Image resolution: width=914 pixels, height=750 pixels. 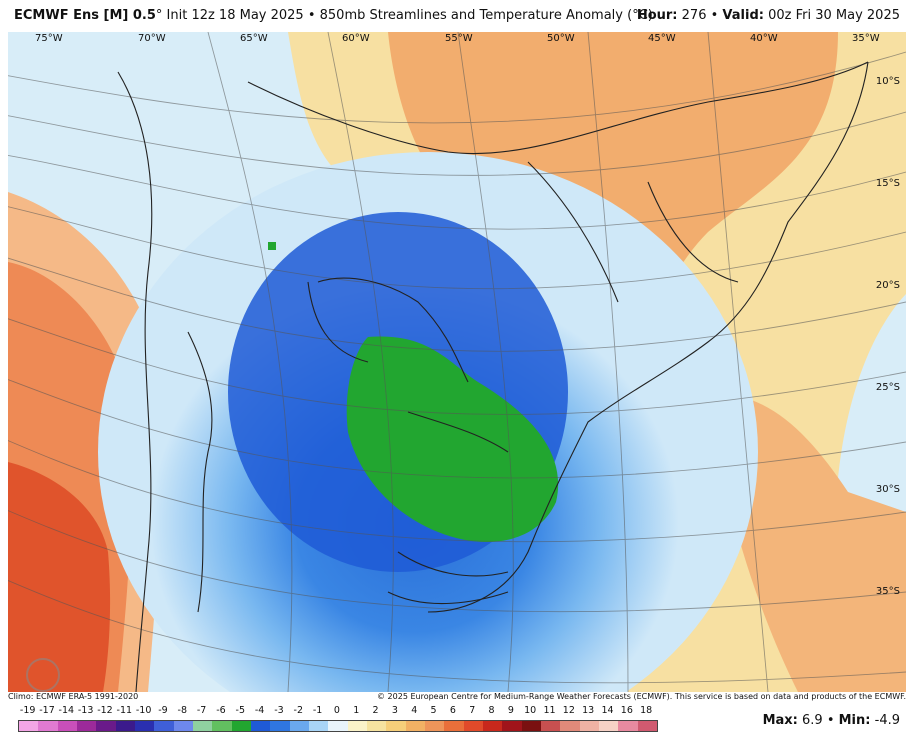 What do you see at coordinates (561, 38) in the screenshot?
I see `longitude-label: 50°W` at bounding box center [561, 38].